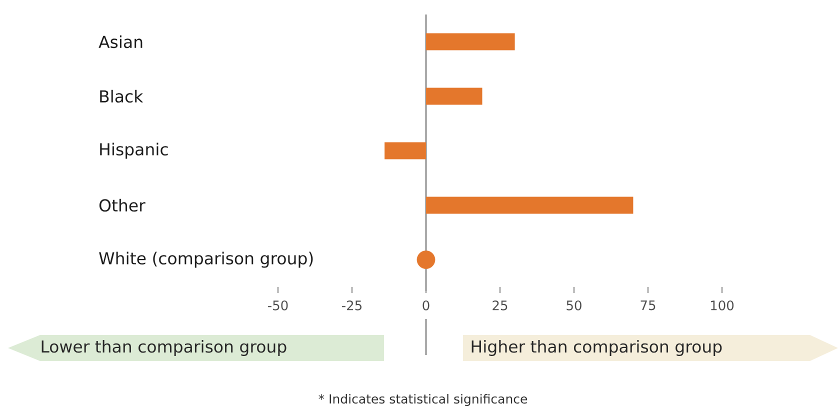 Image resolution: width=838 pixels, height=409 pixels. I want to click on y-tick-label: Black, so click(122, 96).